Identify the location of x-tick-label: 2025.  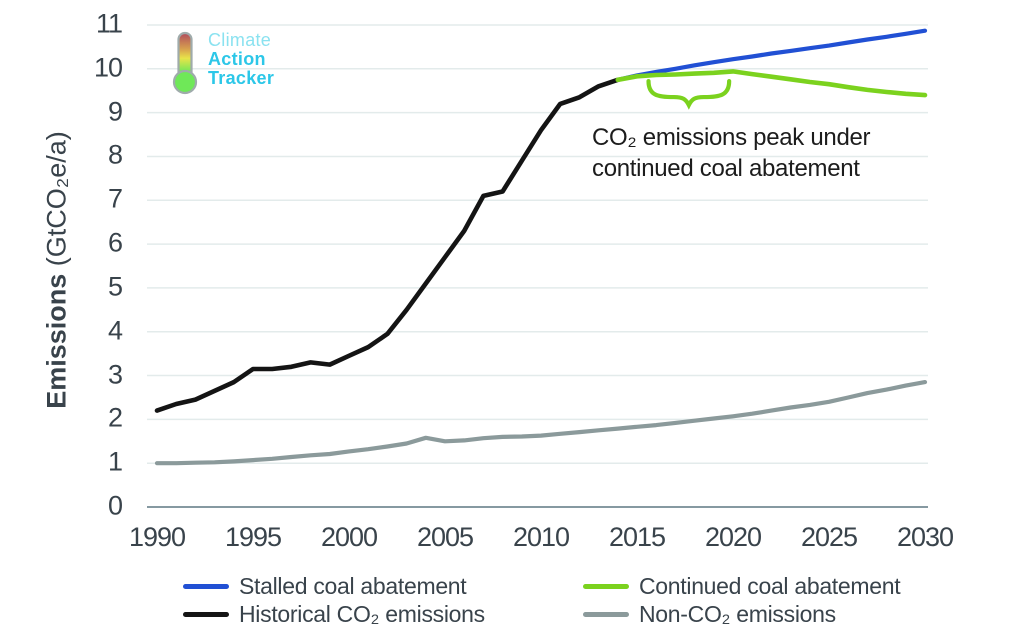
(829, 537).